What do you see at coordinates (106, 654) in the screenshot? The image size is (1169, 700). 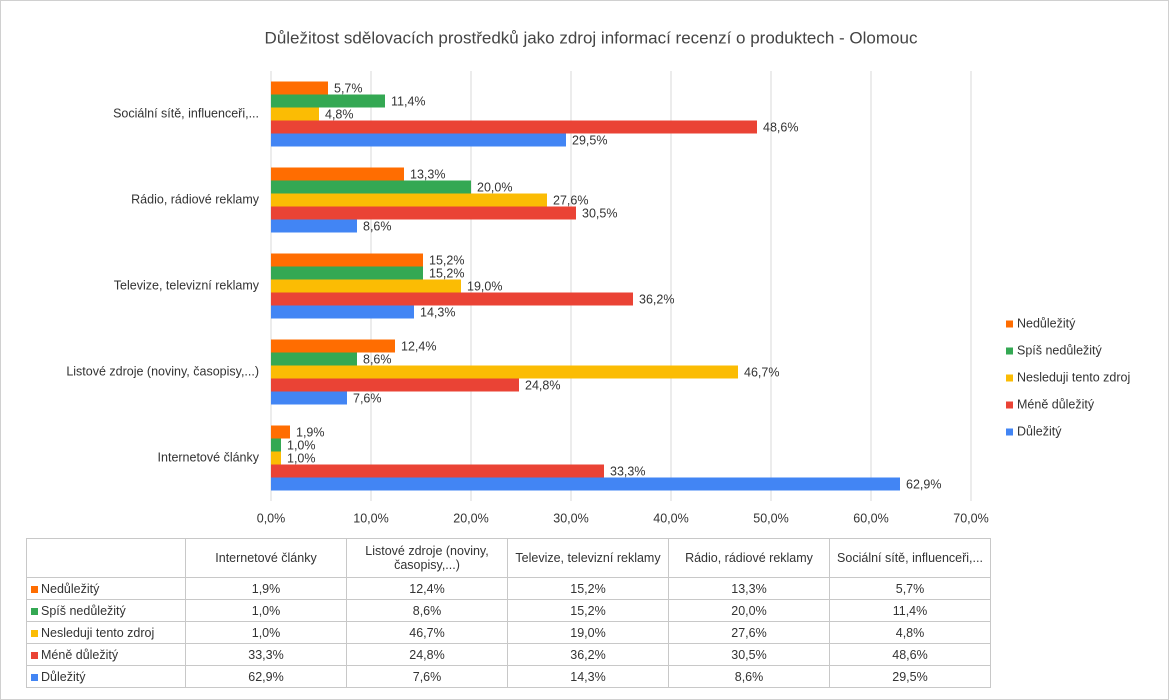 I see `table-row-header: Méně důležitý` at bounding box center [106, 654].